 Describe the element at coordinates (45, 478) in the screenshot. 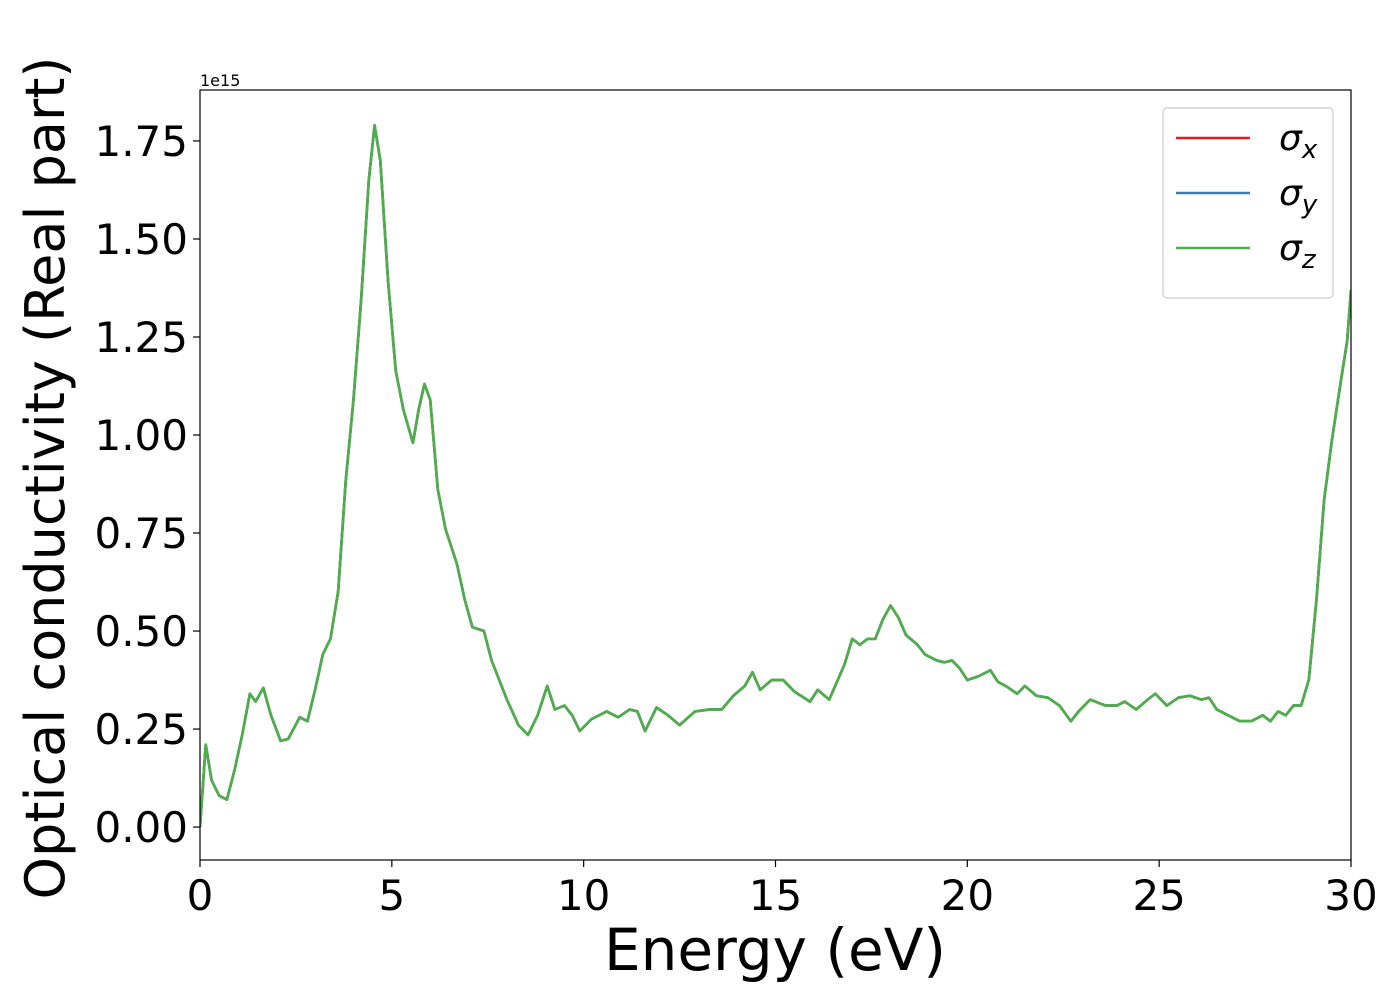

I see `y-axis-label: Optical conductivity (Real part)` at that location.